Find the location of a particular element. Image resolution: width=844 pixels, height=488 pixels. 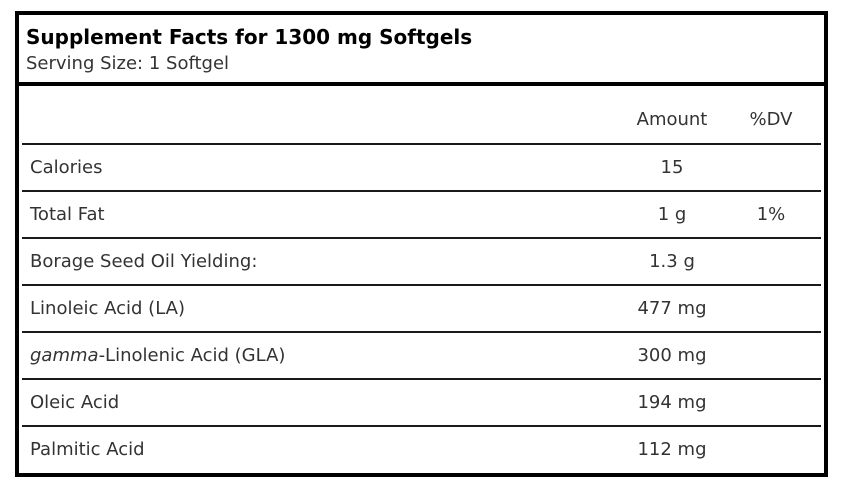

nutrient-amount: 15 is located at coordinates (672, 168).